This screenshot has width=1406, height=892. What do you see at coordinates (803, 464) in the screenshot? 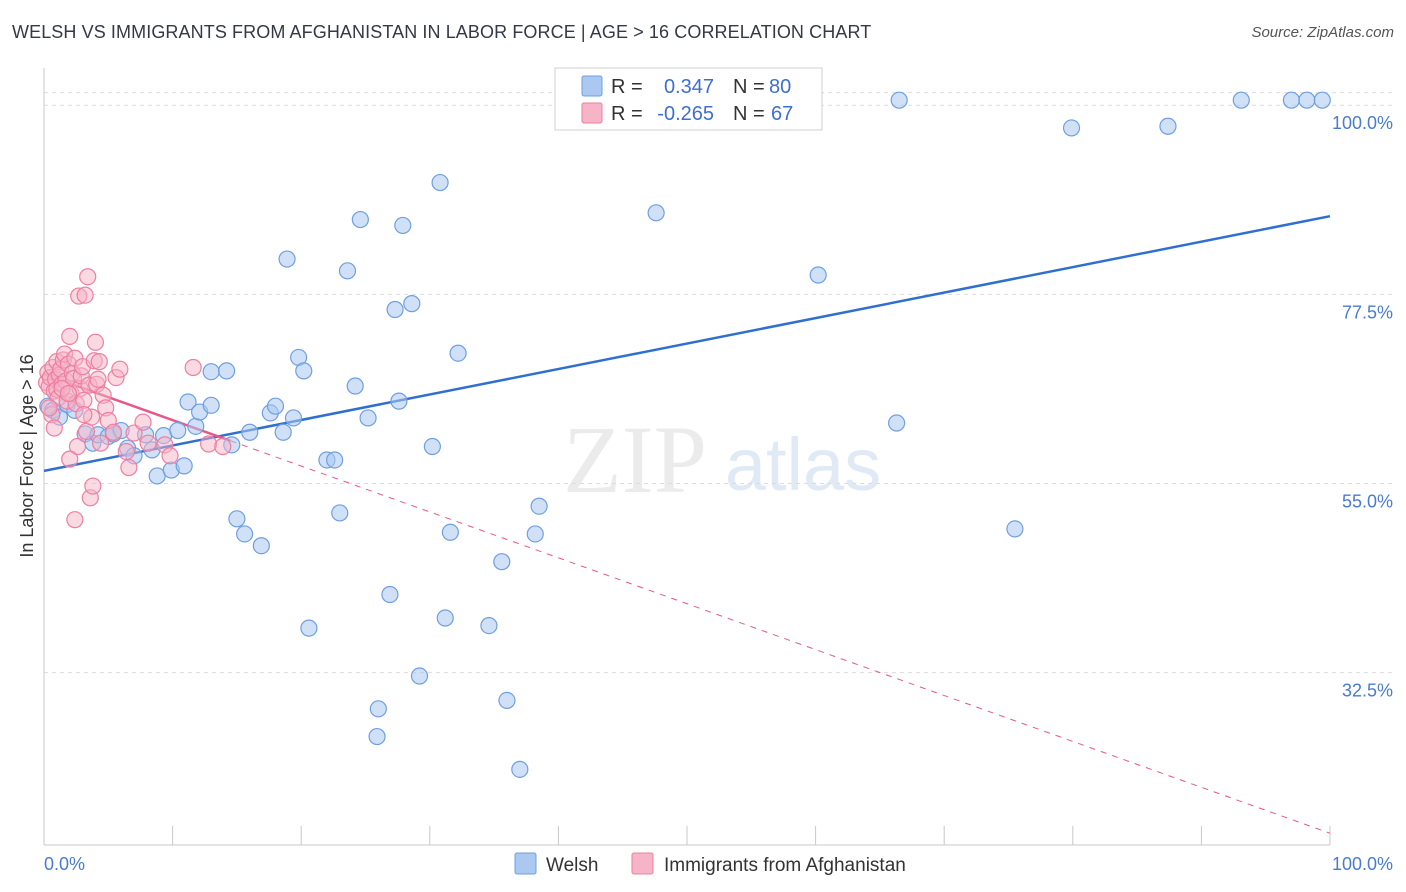
I see `watermark-atlas: atlas` at bounding box center [803, 464].